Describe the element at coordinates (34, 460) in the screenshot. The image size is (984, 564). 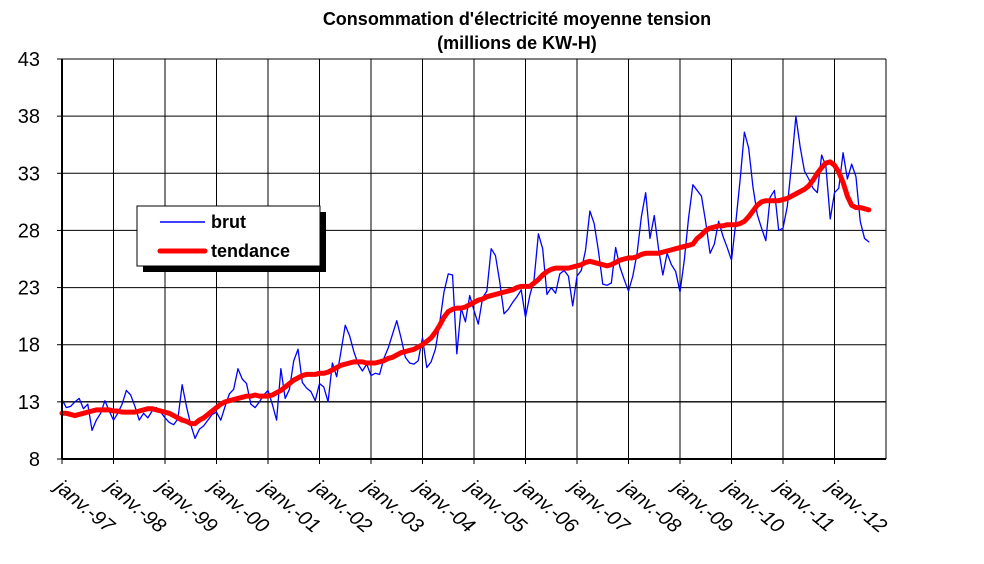
I see `y-tick-label: 8` at that location.